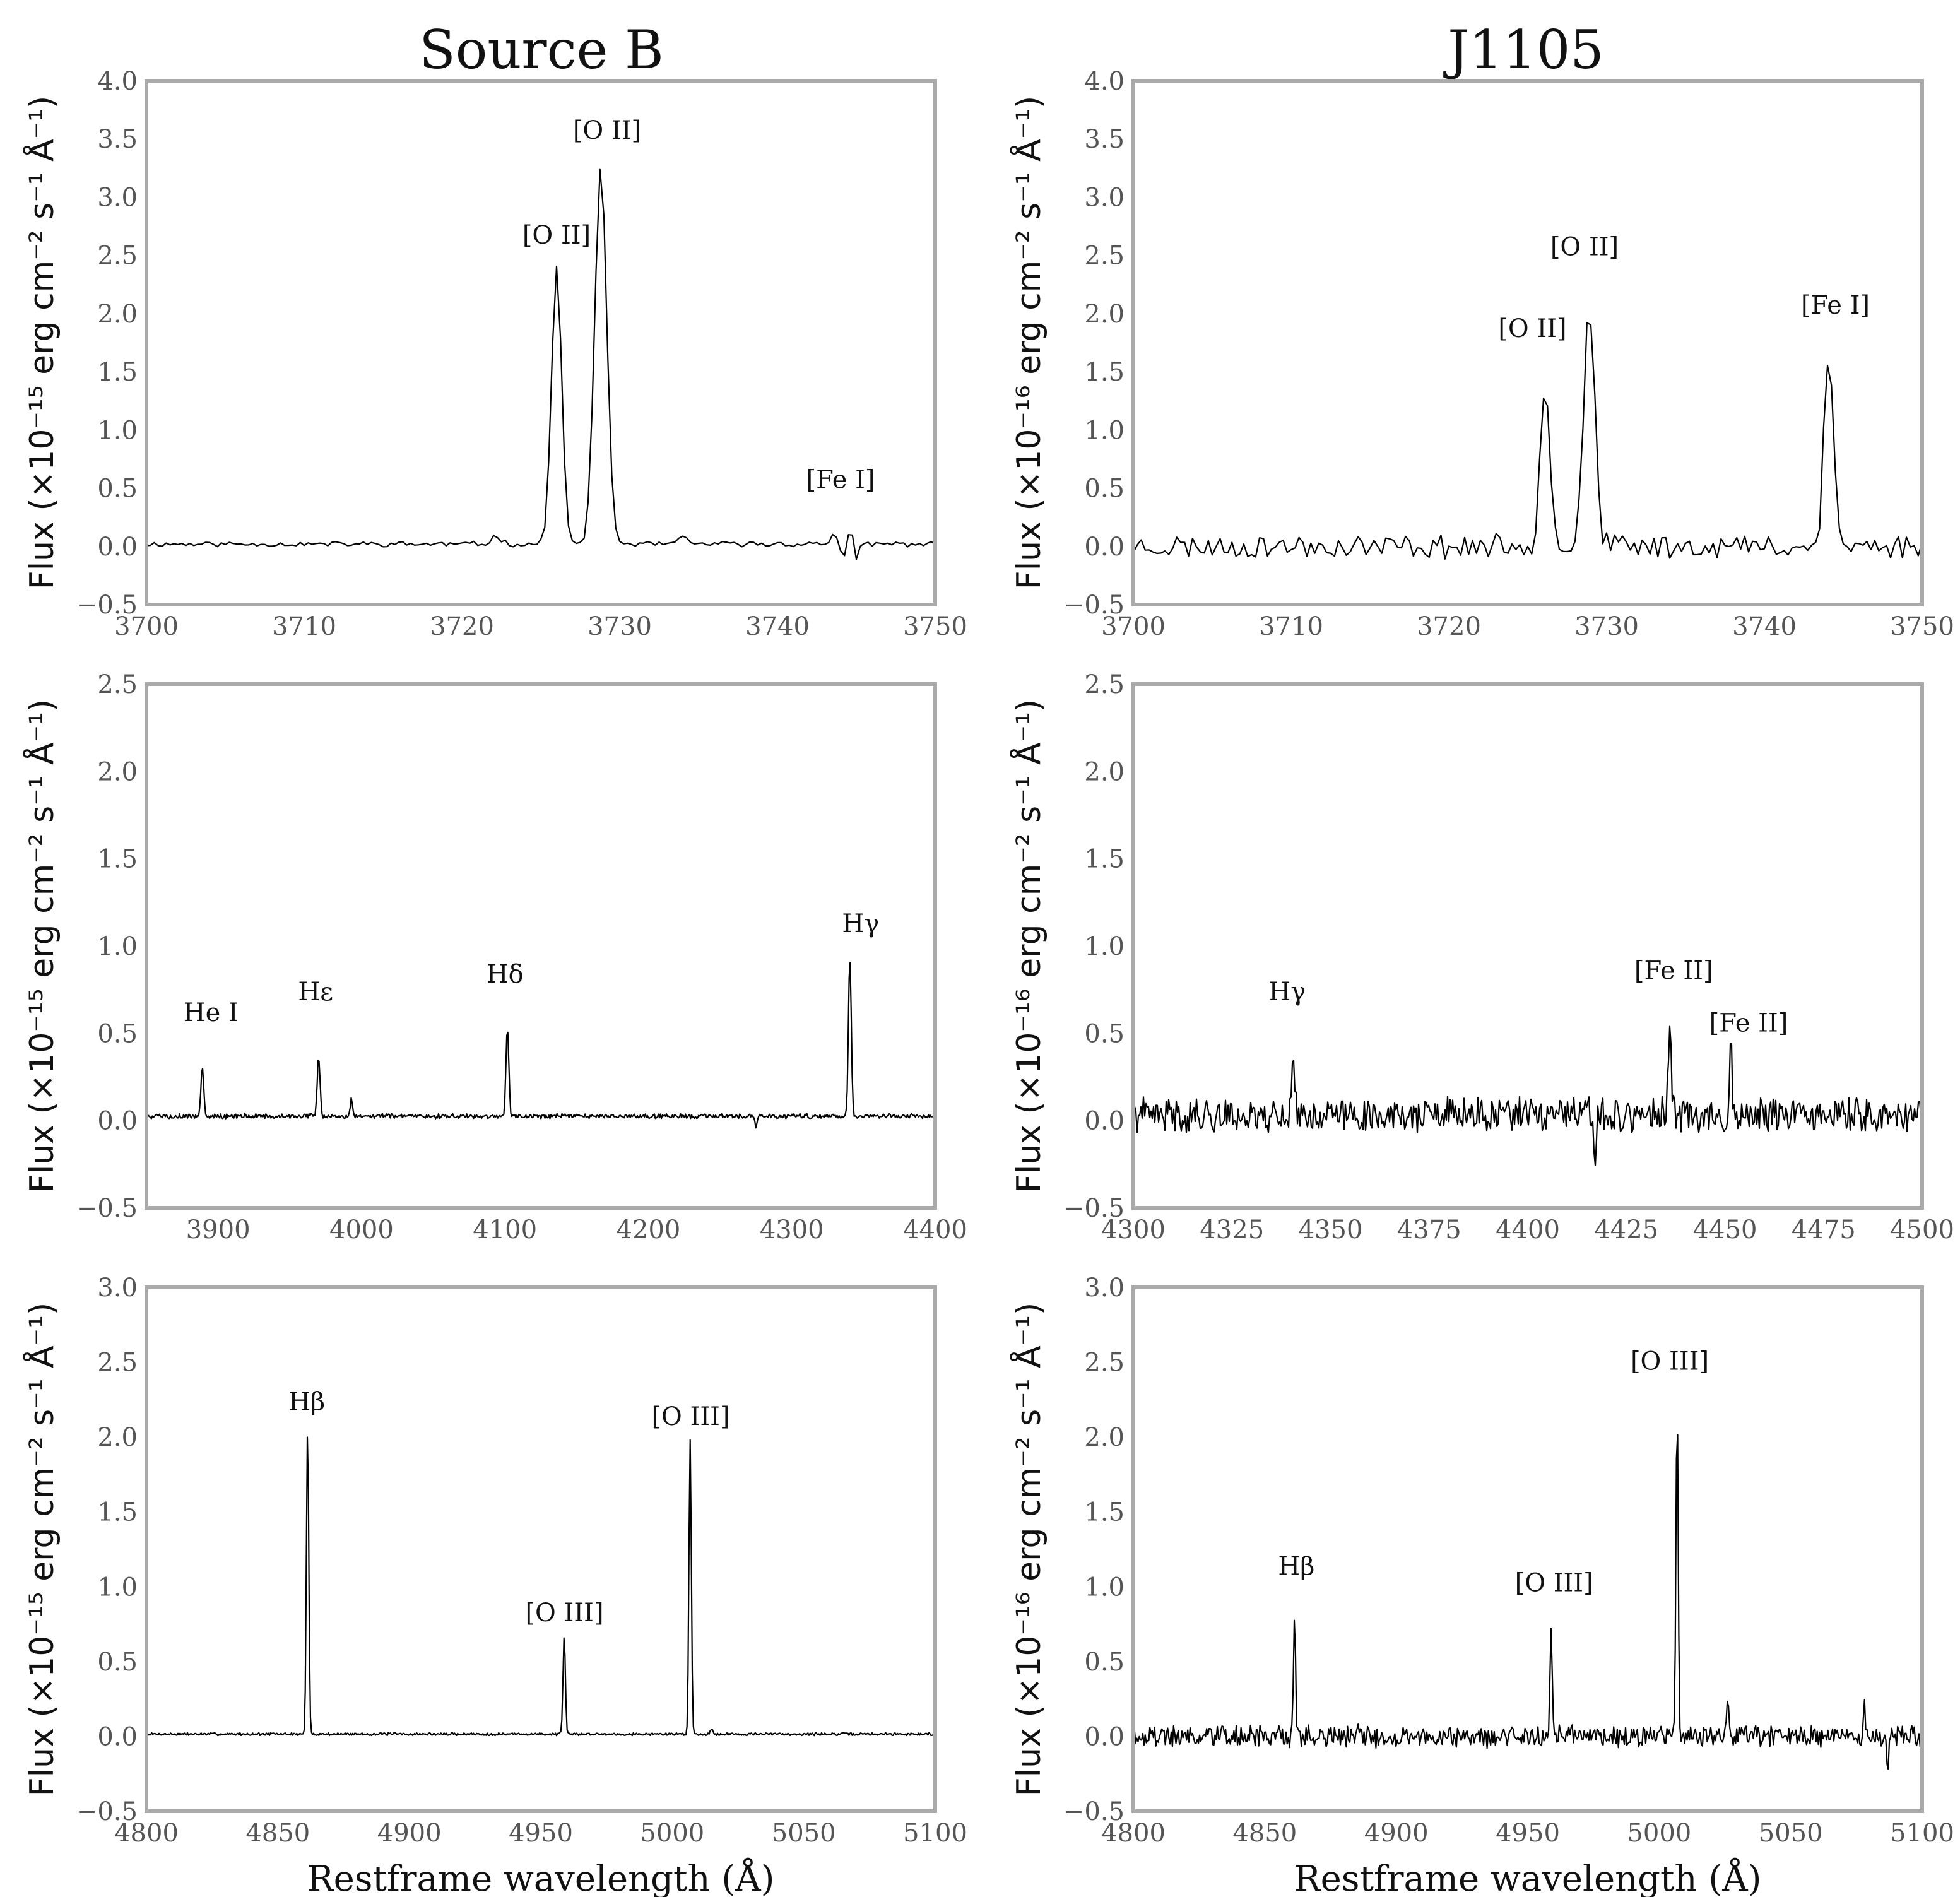 The height and width of the screenshot is (1897, 1960). I want to click on x-tick-label: 5000, so click(672, 1833).